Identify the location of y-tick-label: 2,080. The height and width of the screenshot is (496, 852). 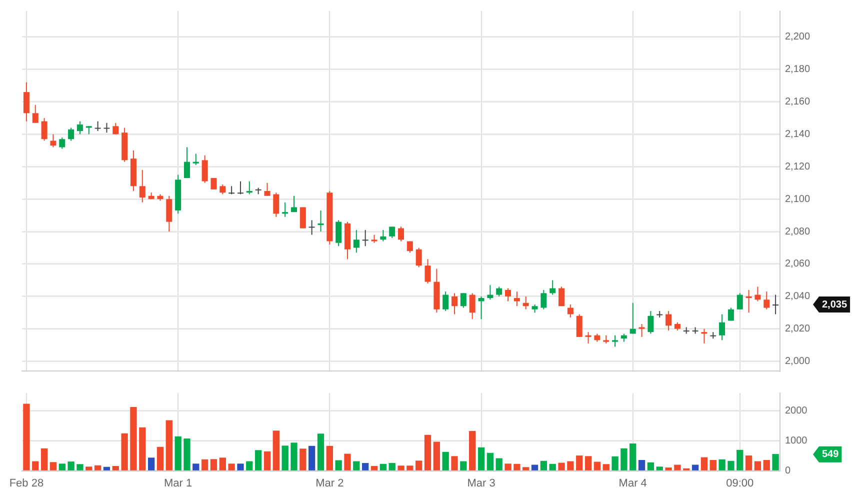
(797, 232).